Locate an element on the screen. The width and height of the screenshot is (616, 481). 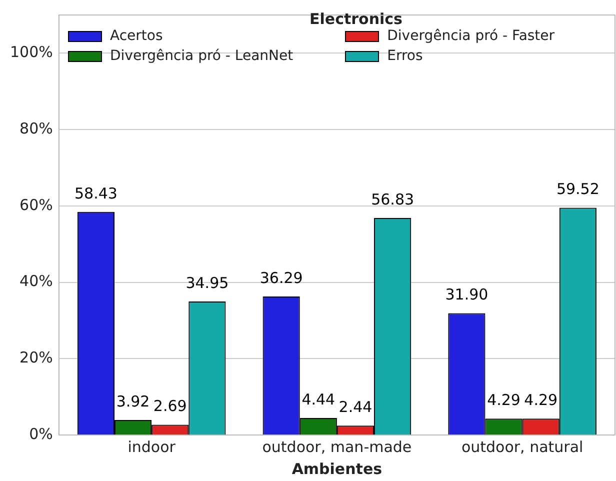
y-tick-label: 80% is located at coordinates (36, 128).